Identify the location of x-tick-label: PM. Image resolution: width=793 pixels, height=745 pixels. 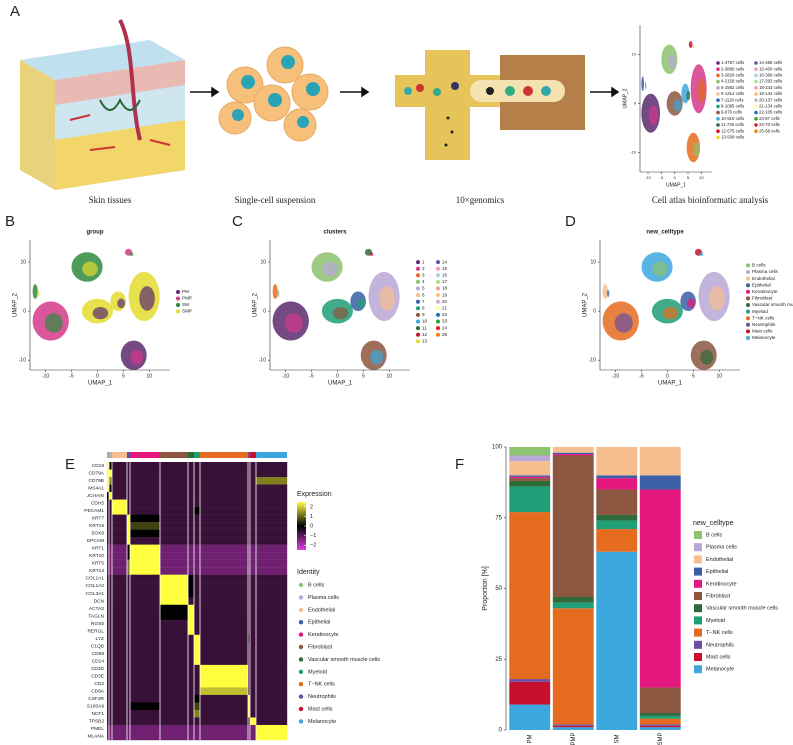
(530, 738).